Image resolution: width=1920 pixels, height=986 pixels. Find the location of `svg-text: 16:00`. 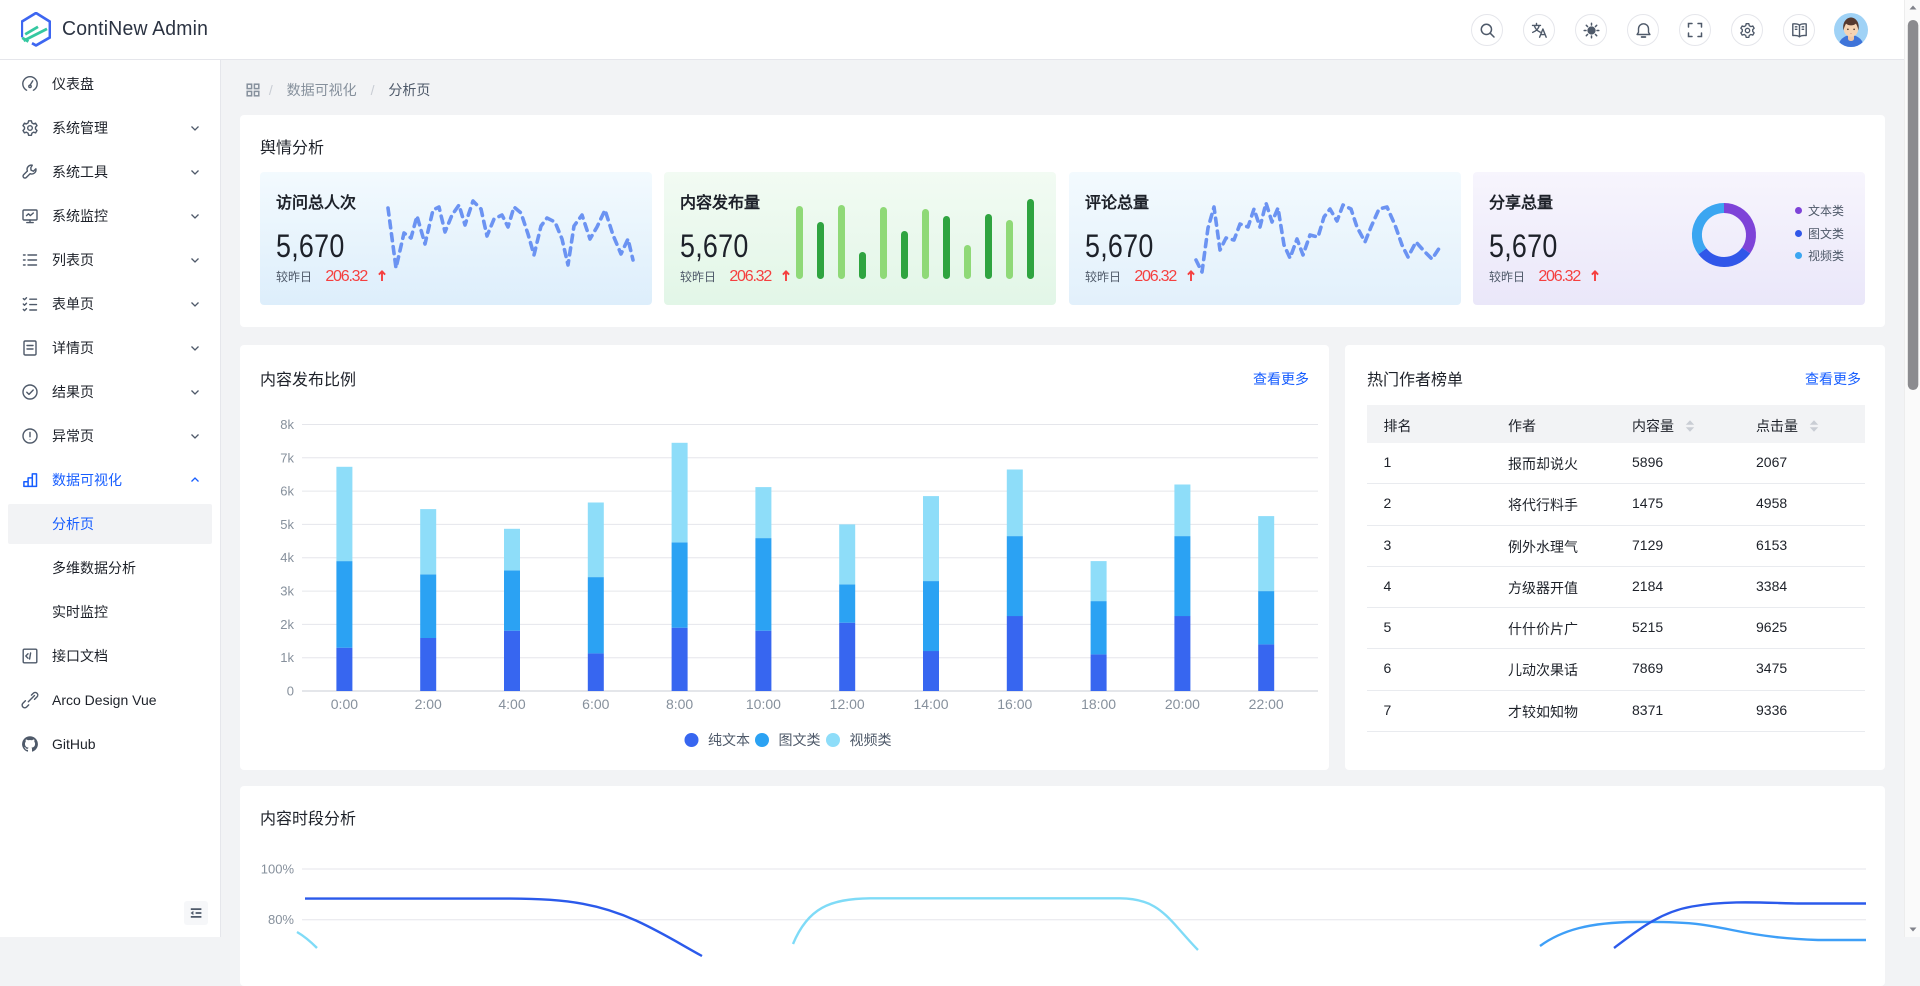

svg-text: 16:00 is located at coordinates (1014, 704).